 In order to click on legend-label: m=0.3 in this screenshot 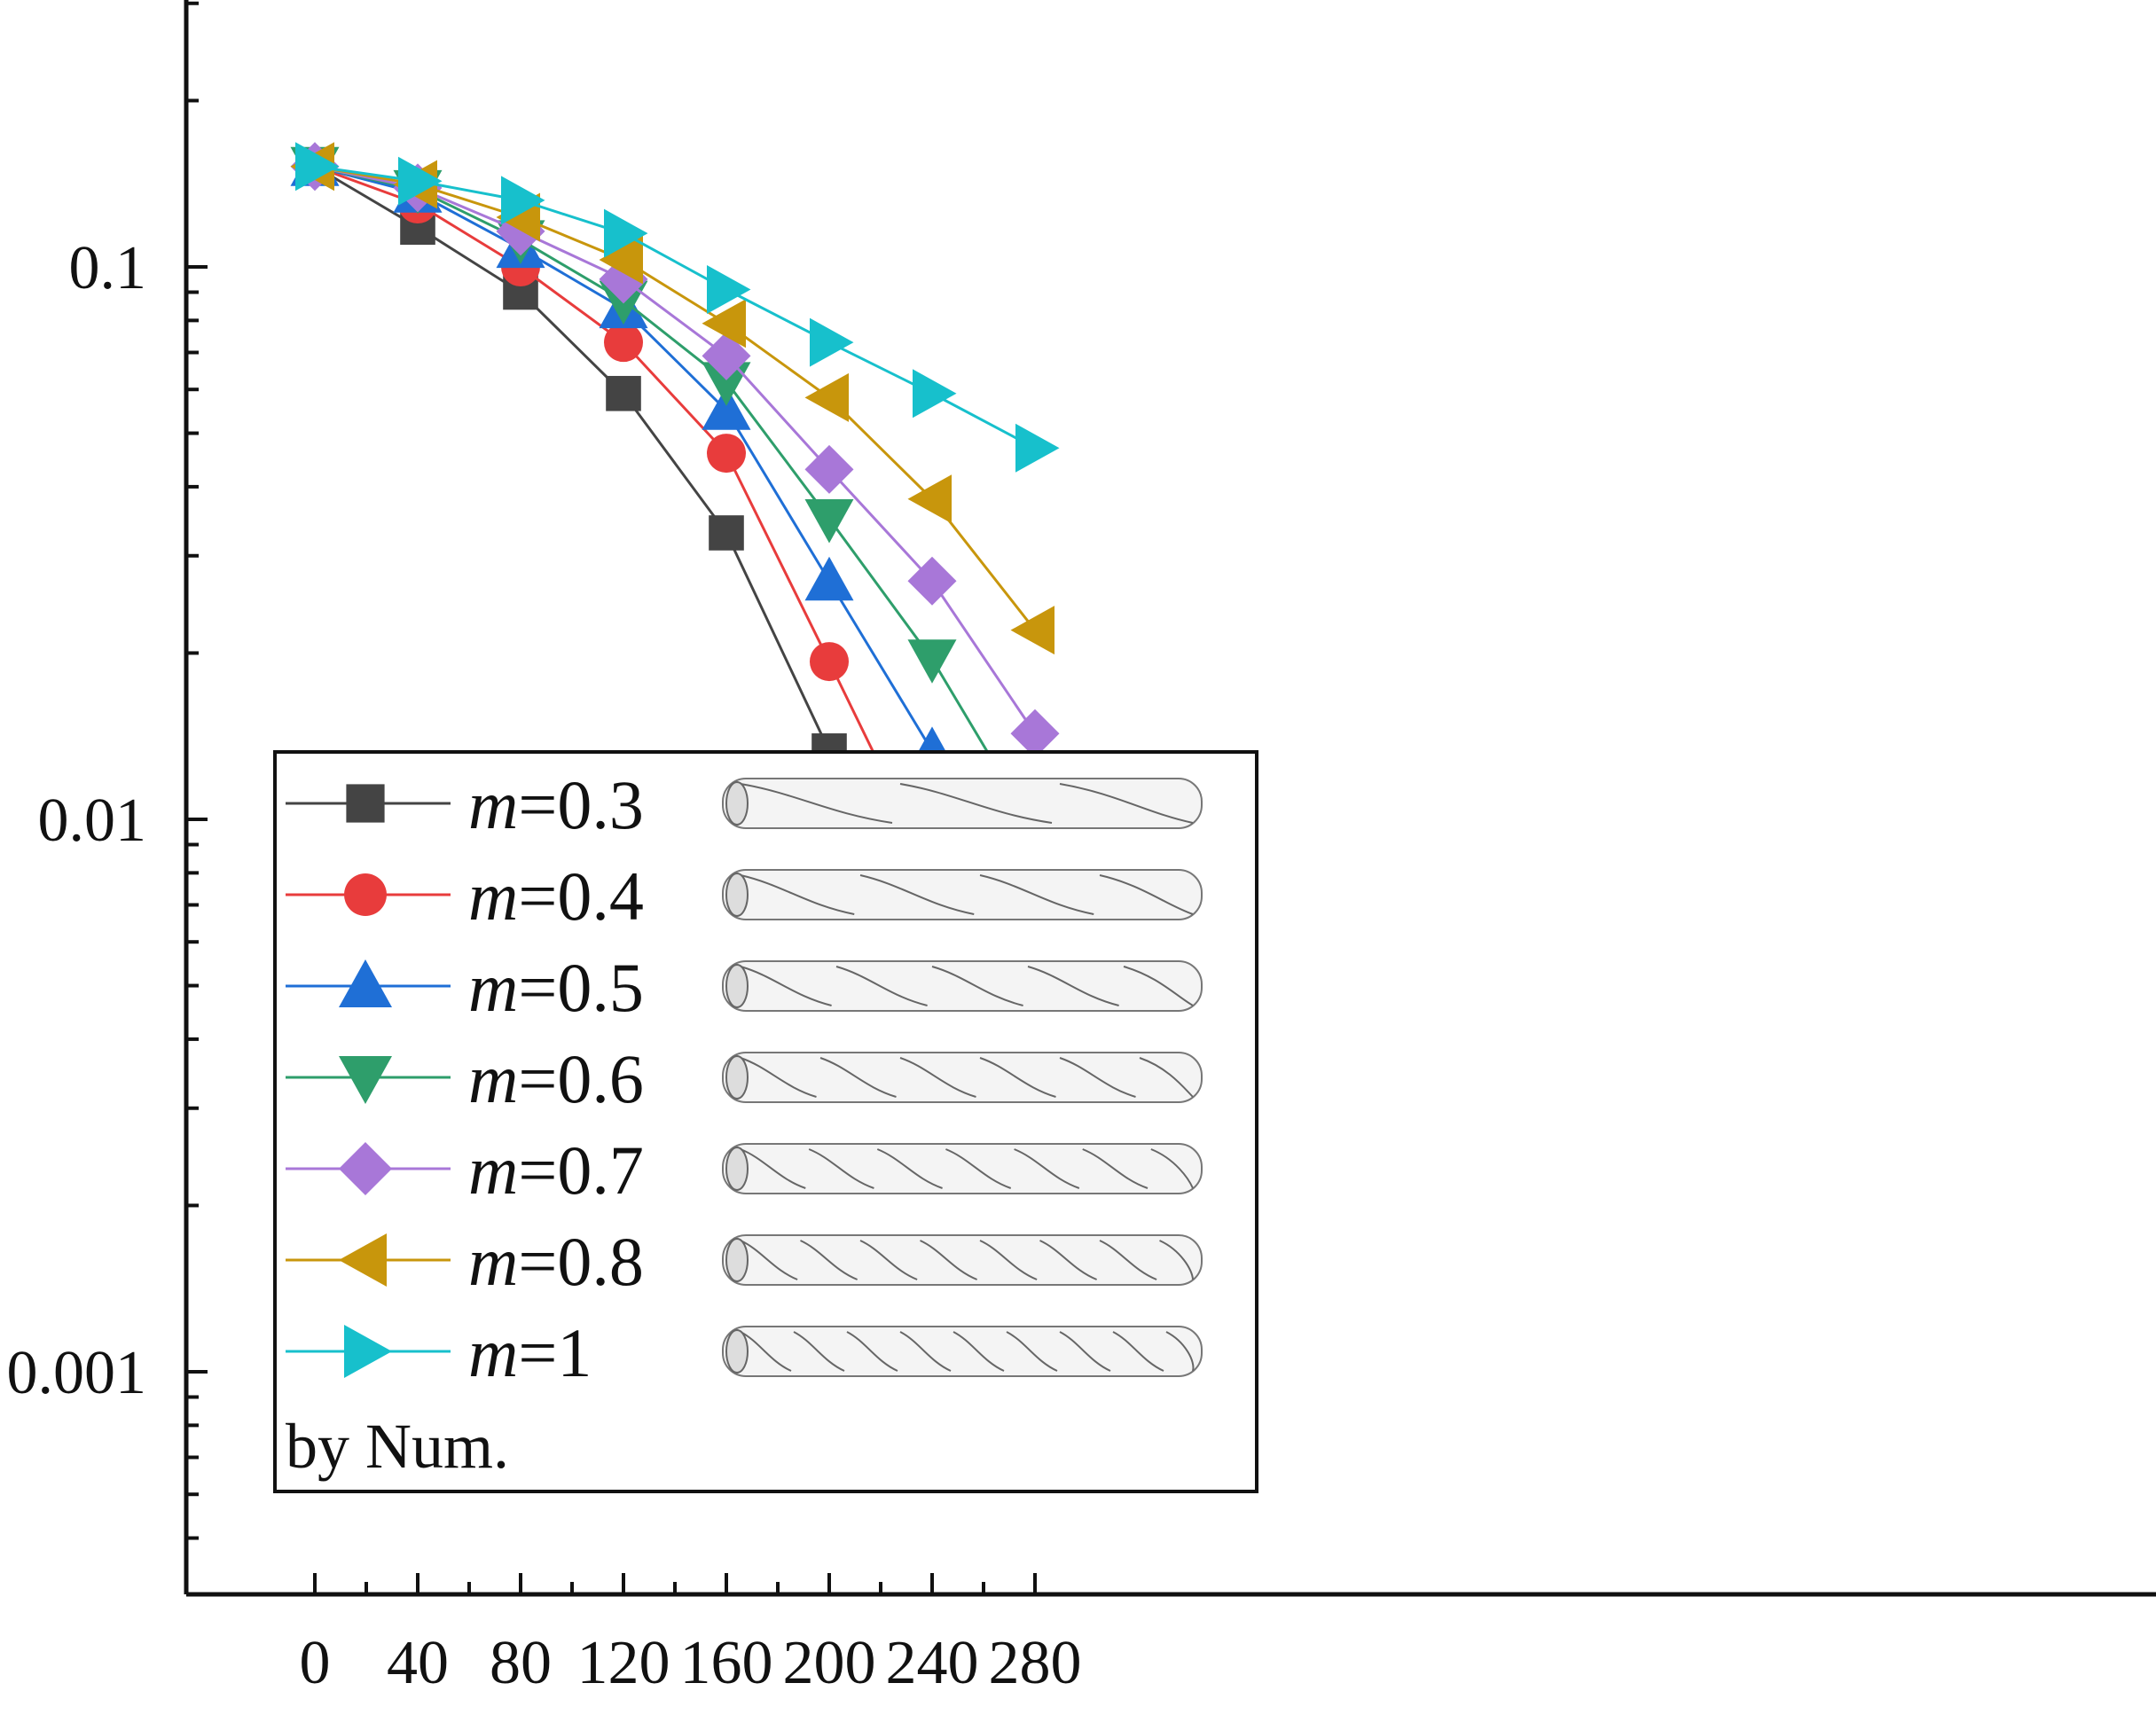, I will do `click(556, 804)`.